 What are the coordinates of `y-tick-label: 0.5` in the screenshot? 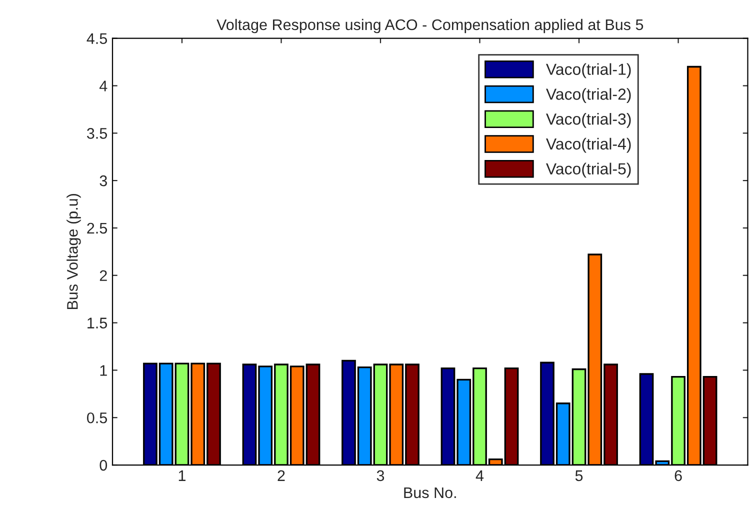 It's located at (97, 418).